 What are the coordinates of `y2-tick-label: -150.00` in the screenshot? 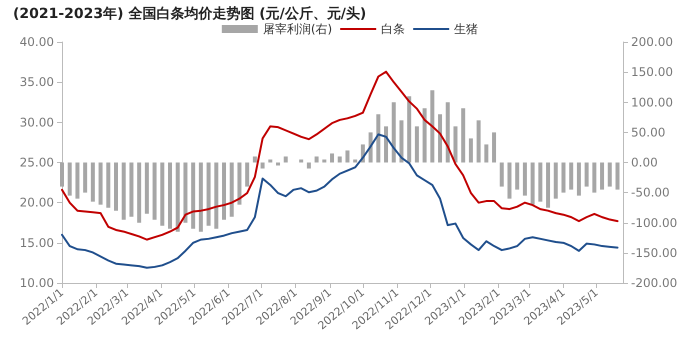 It's located at (654, 253).